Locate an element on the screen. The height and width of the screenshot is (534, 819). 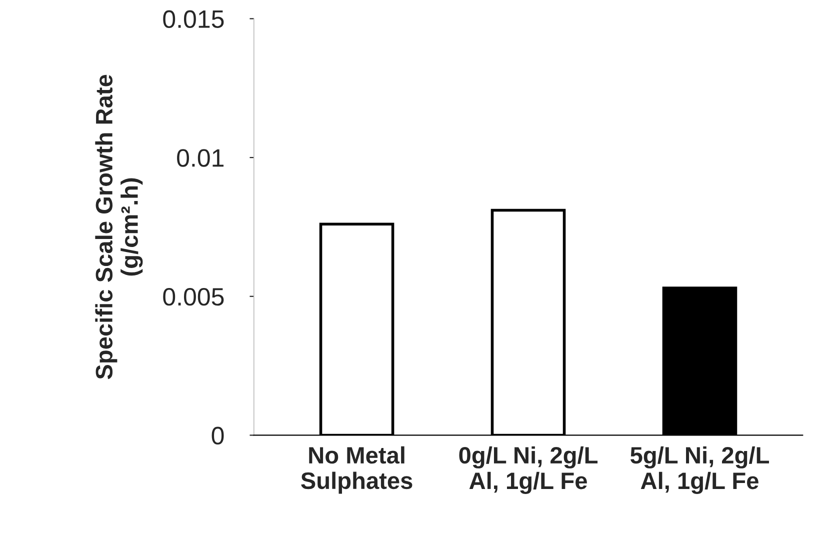
y-tick-label: 0 is located at coordinates (218, 435).